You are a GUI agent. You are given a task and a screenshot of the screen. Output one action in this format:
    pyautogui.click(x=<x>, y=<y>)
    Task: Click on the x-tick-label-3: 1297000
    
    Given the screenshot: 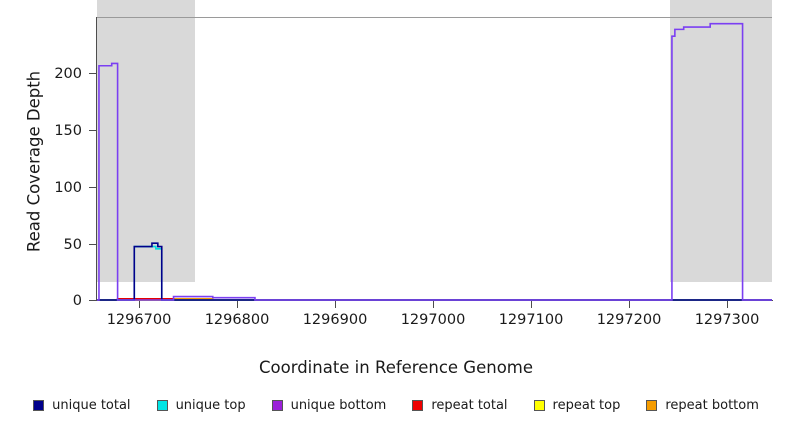 What is the action you would take?
    pyautogui.click(x=433, y=320)
    